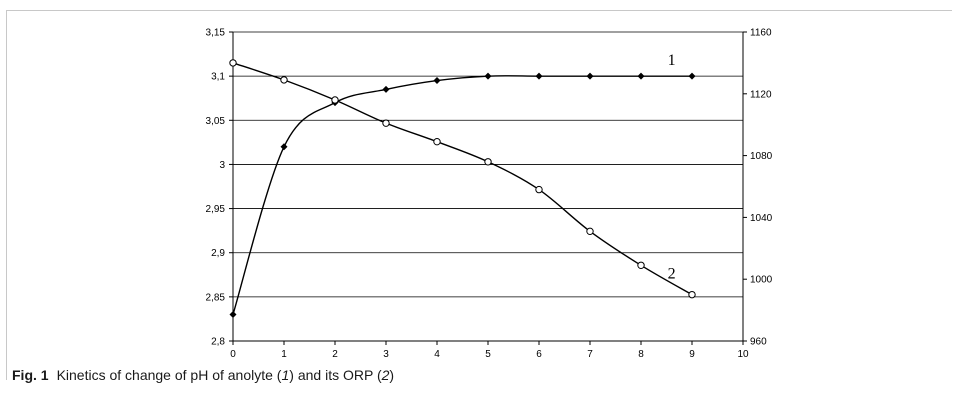 This screenshot has width=958, height=394. I want to click on y-right-tick-label: 1080, so click(761, 156).